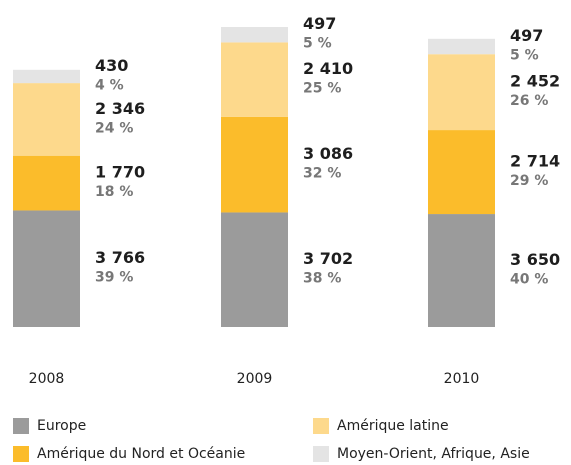 This screenshot has width=571, height=465. Describe the element at coordinates (120, 108) in the screenshot. I see `value-label: 2 346` at that location.